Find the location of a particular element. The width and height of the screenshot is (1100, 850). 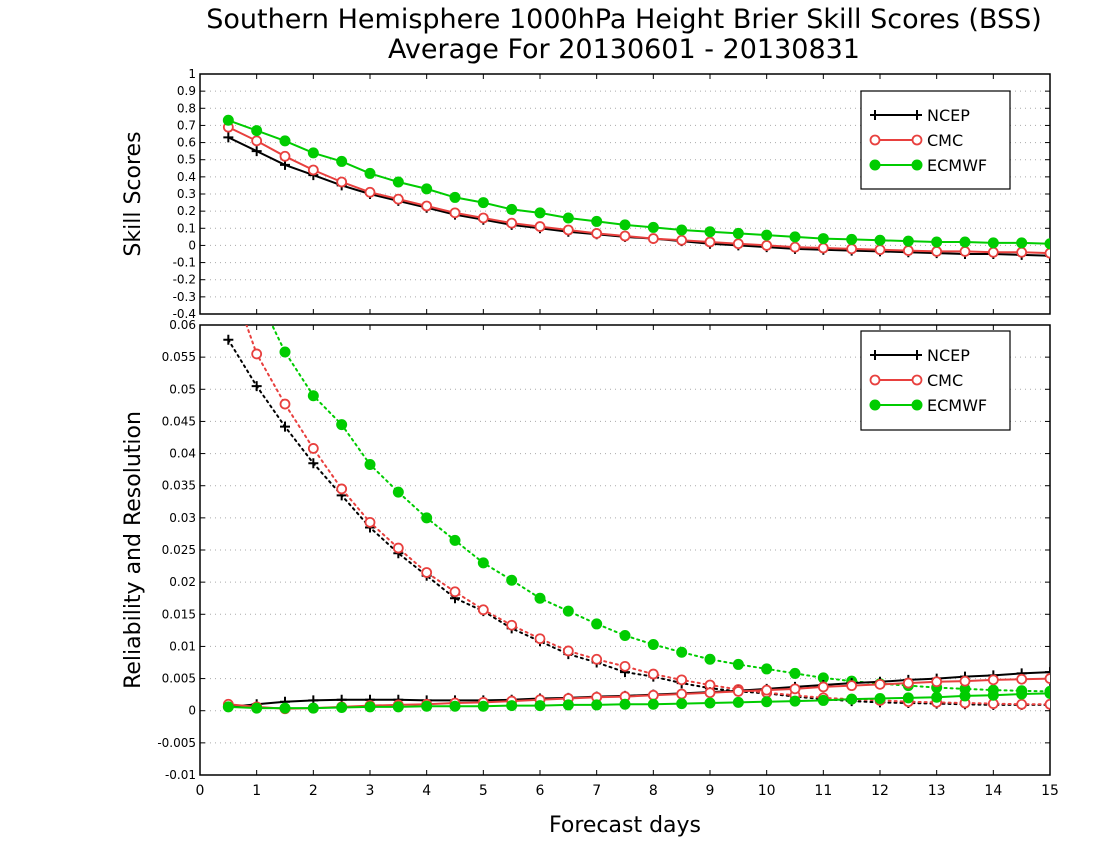

y-tick-label: 0.5 is located at coordinates (186, 160).